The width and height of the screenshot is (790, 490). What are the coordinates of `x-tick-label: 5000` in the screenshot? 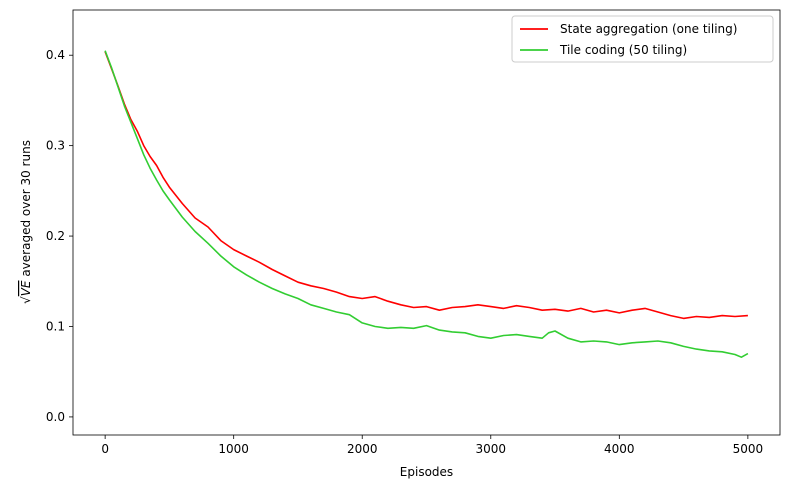 It's located at (748, 449).